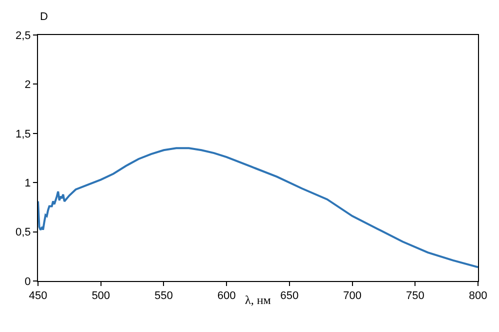 Image resolution: width=499 pixels, height=332 pixels. Describe the element at coordinates (27, 183) in the screenshot. I see `y-tick-label: 1` at that location.